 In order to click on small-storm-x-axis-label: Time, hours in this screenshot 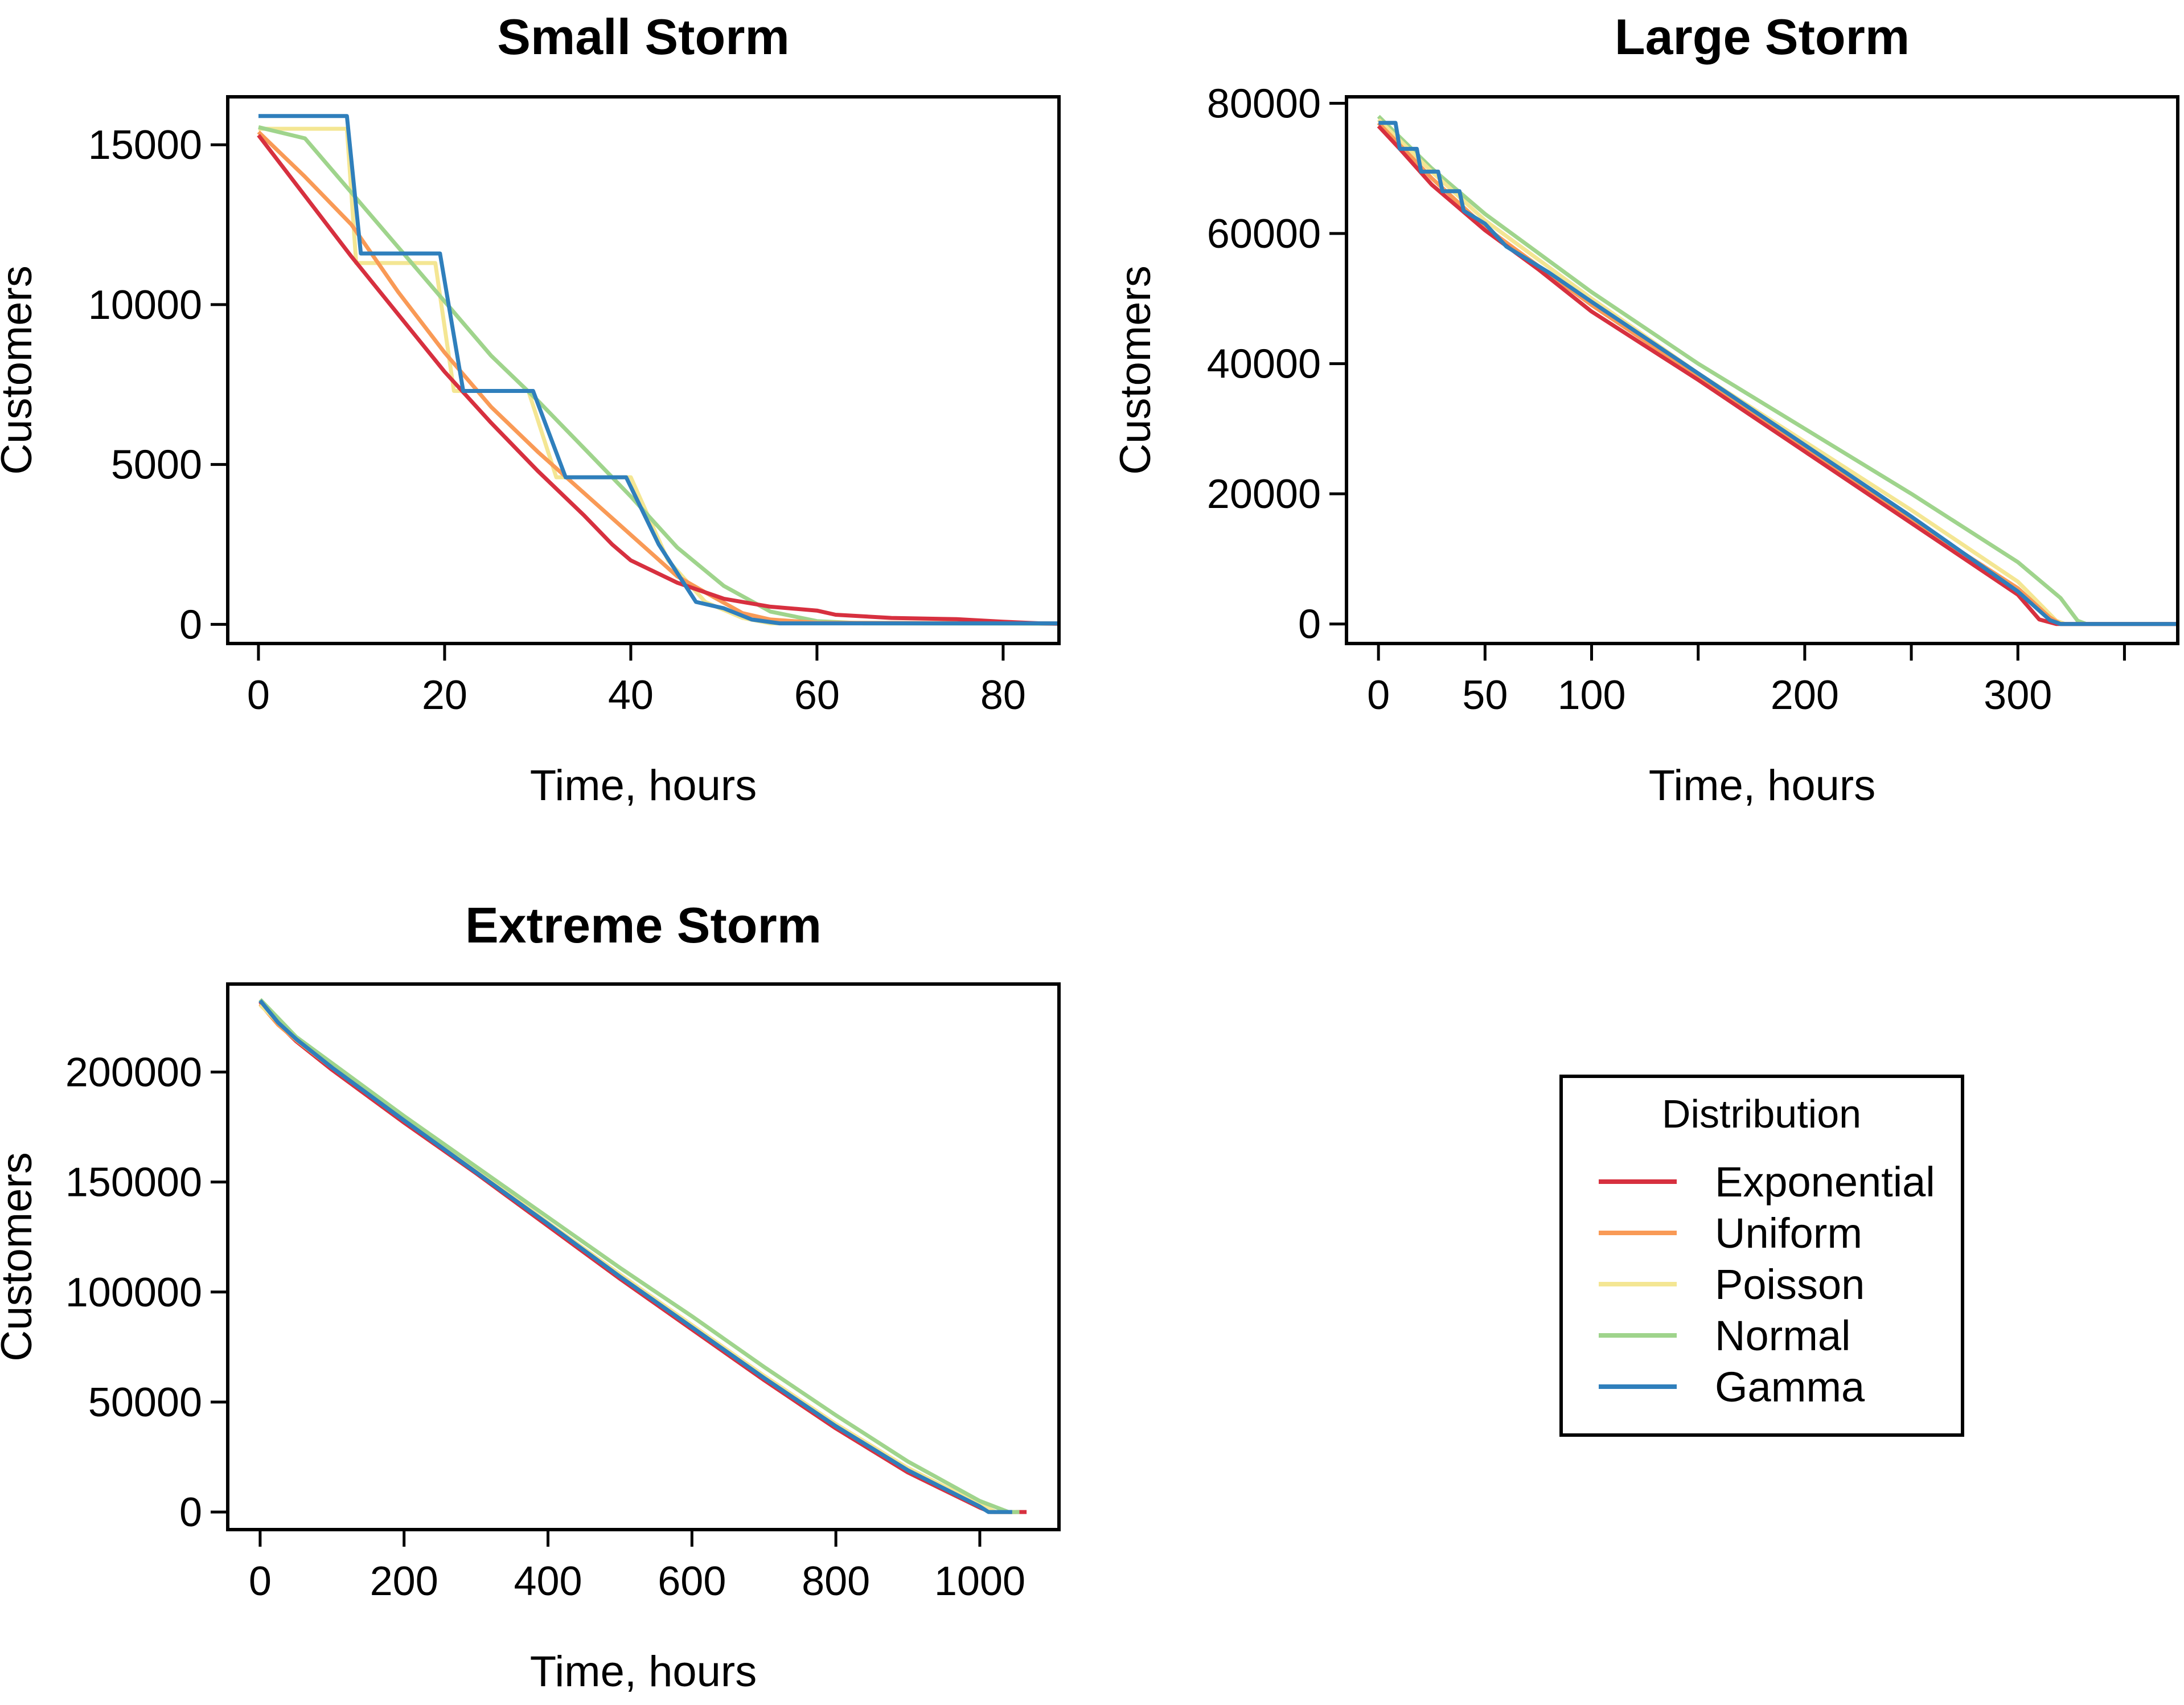, I will do `click(643, 786)`.